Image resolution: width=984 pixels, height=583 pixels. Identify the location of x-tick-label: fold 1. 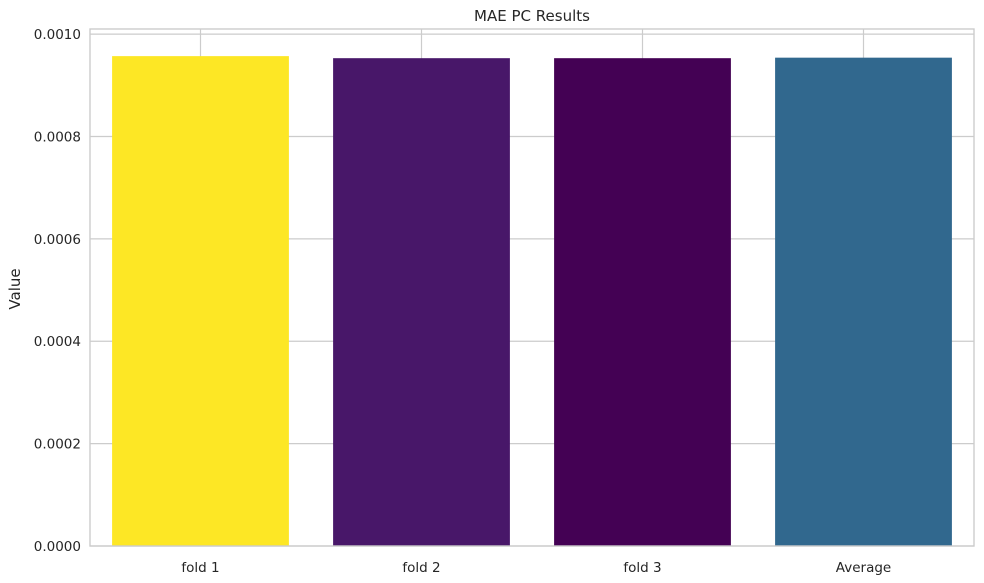
(200, 568).